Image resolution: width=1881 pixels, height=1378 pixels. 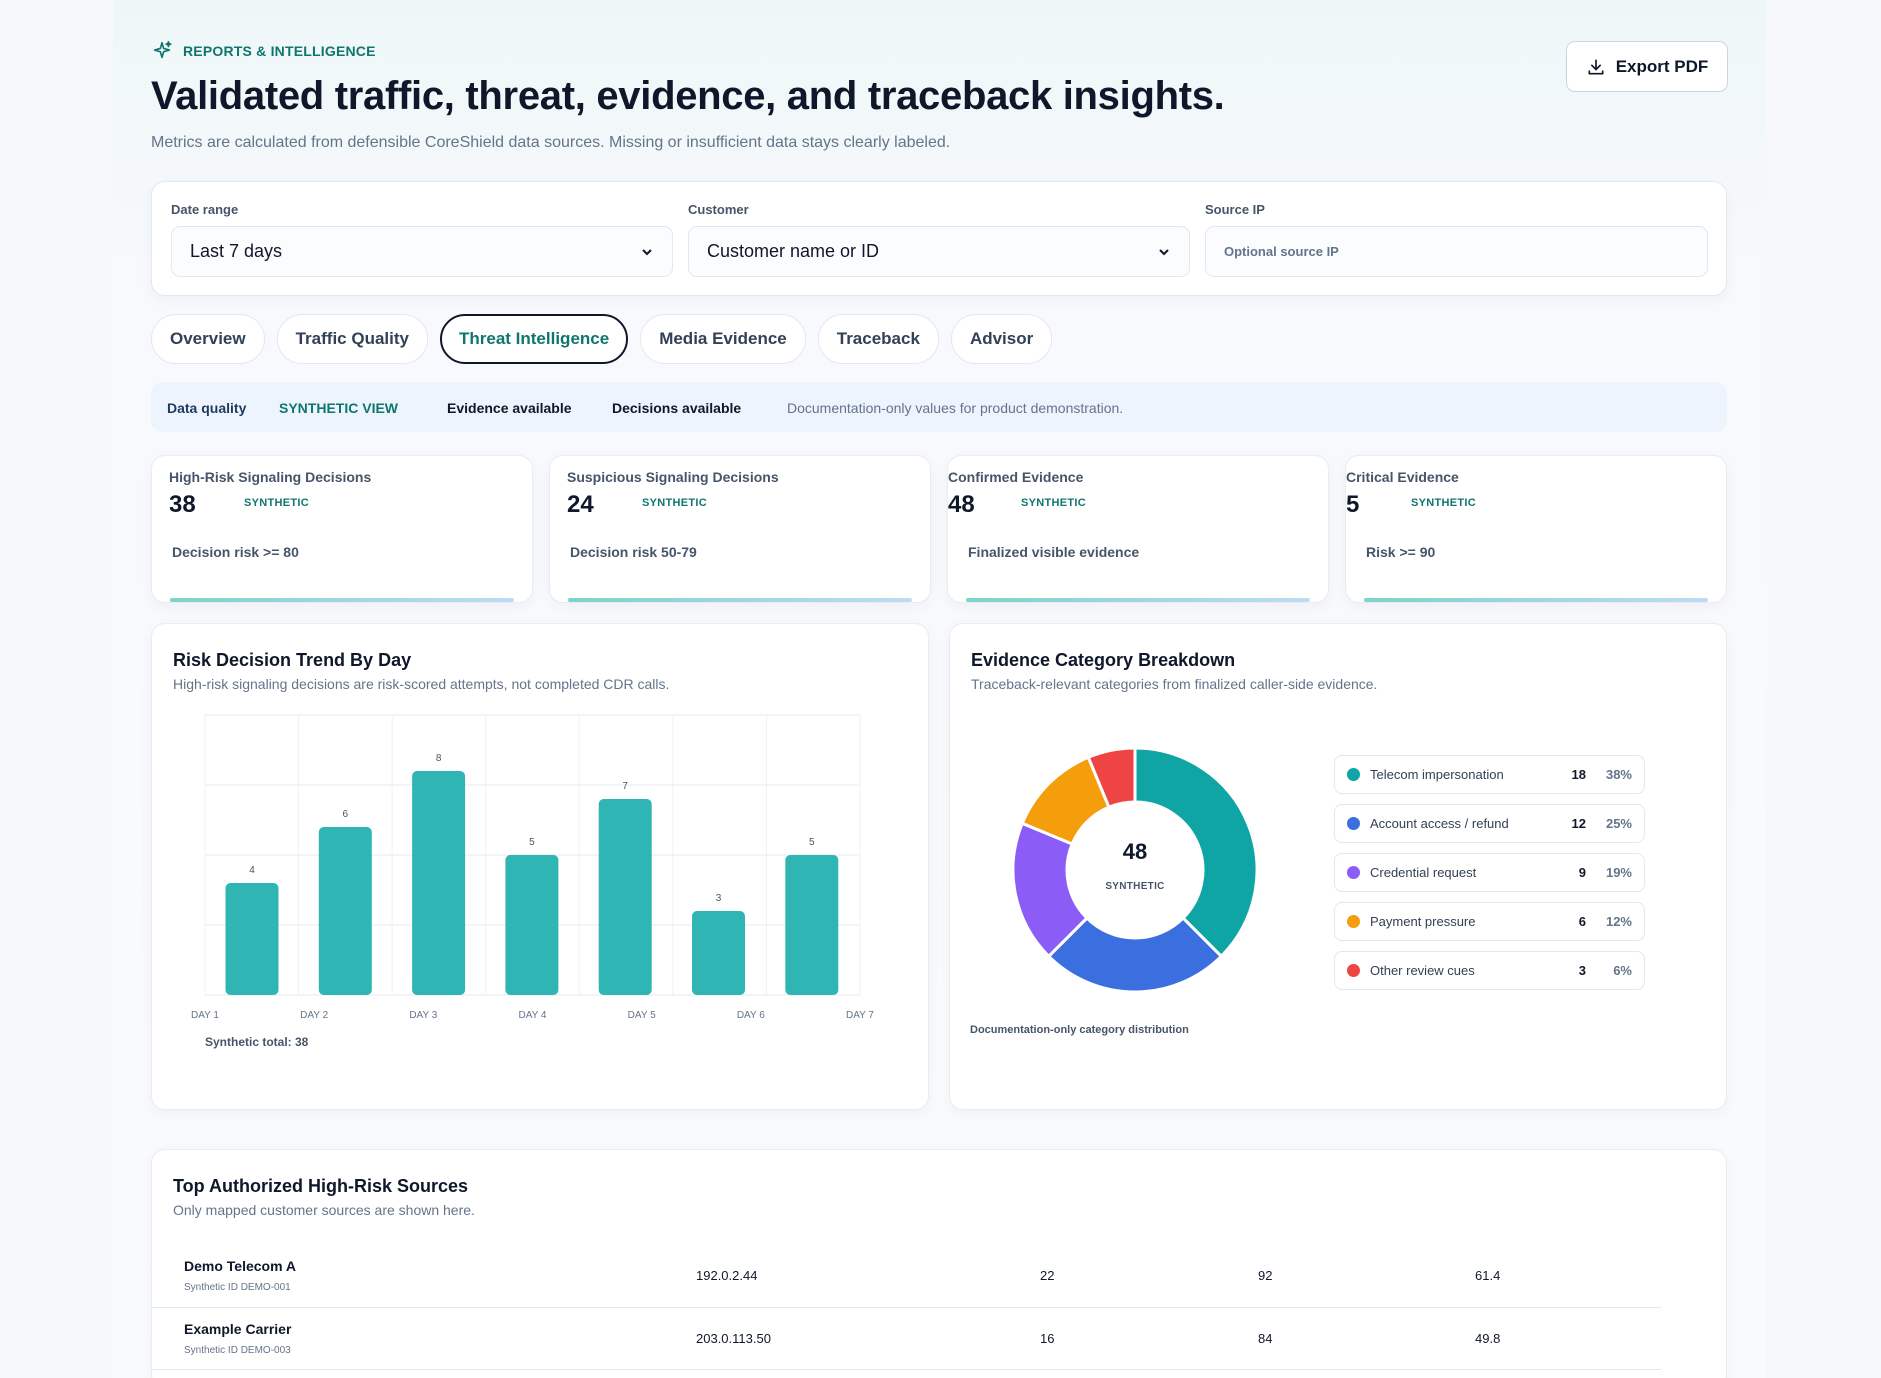 What do you see at coordinates (625, 786) in the screenshot?
I see `data-label: 7` at bounding box center [625, 786].